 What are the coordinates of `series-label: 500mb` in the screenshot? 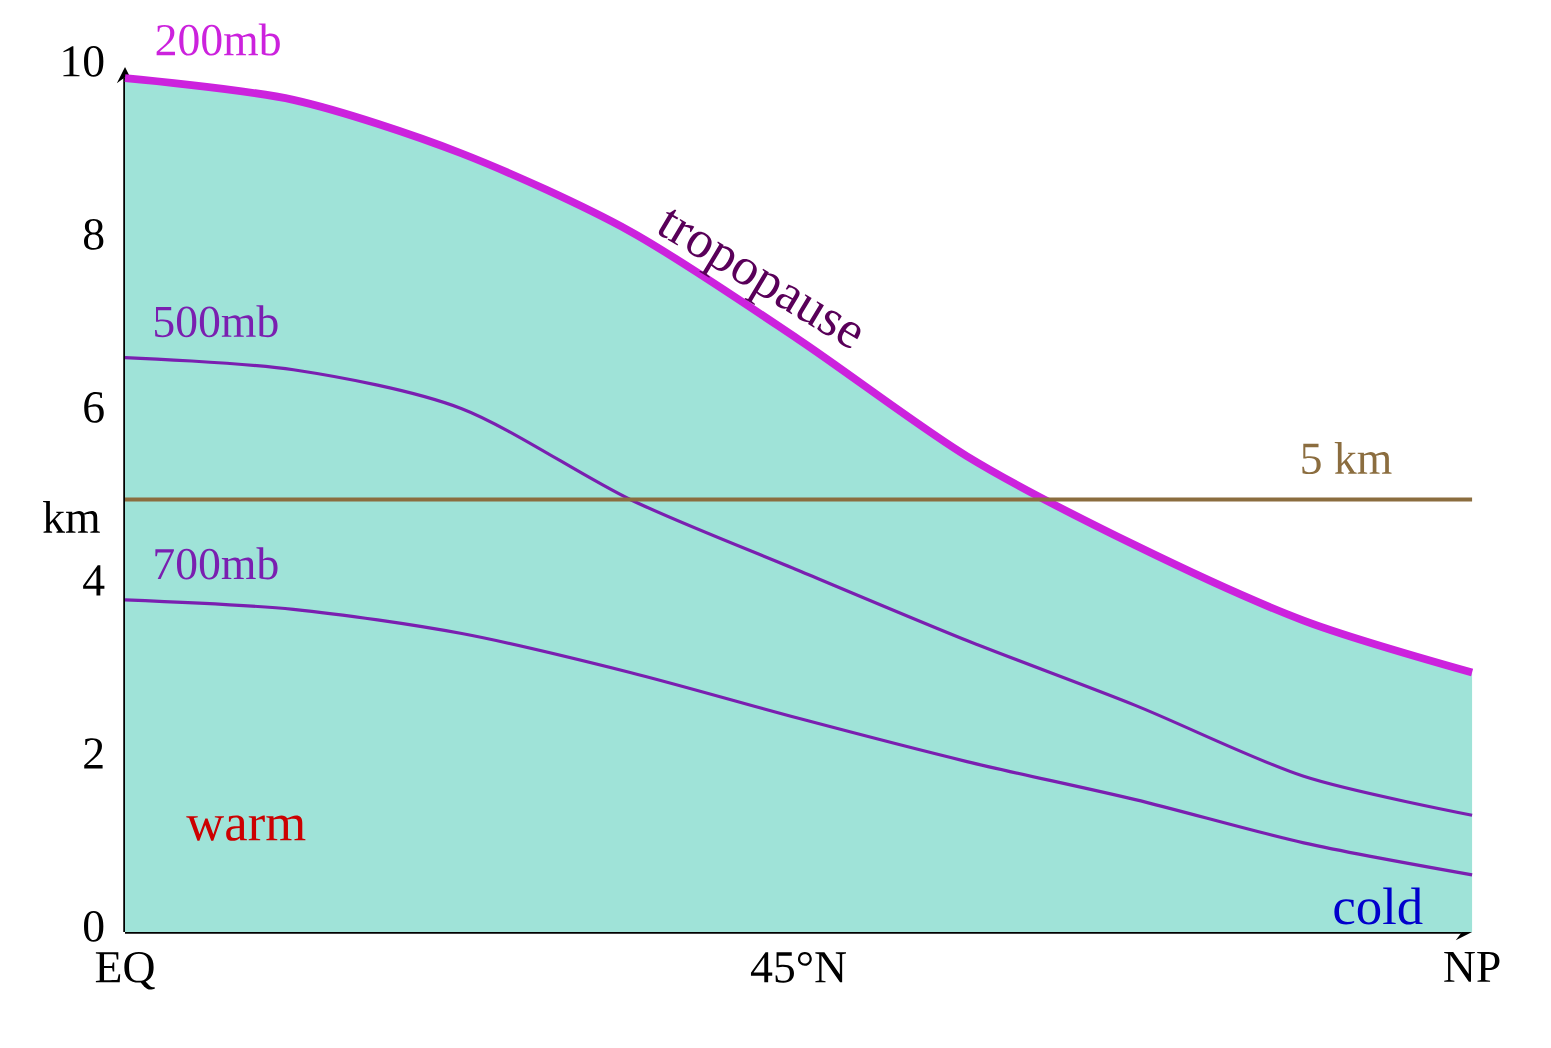 It's located at (216, 321).